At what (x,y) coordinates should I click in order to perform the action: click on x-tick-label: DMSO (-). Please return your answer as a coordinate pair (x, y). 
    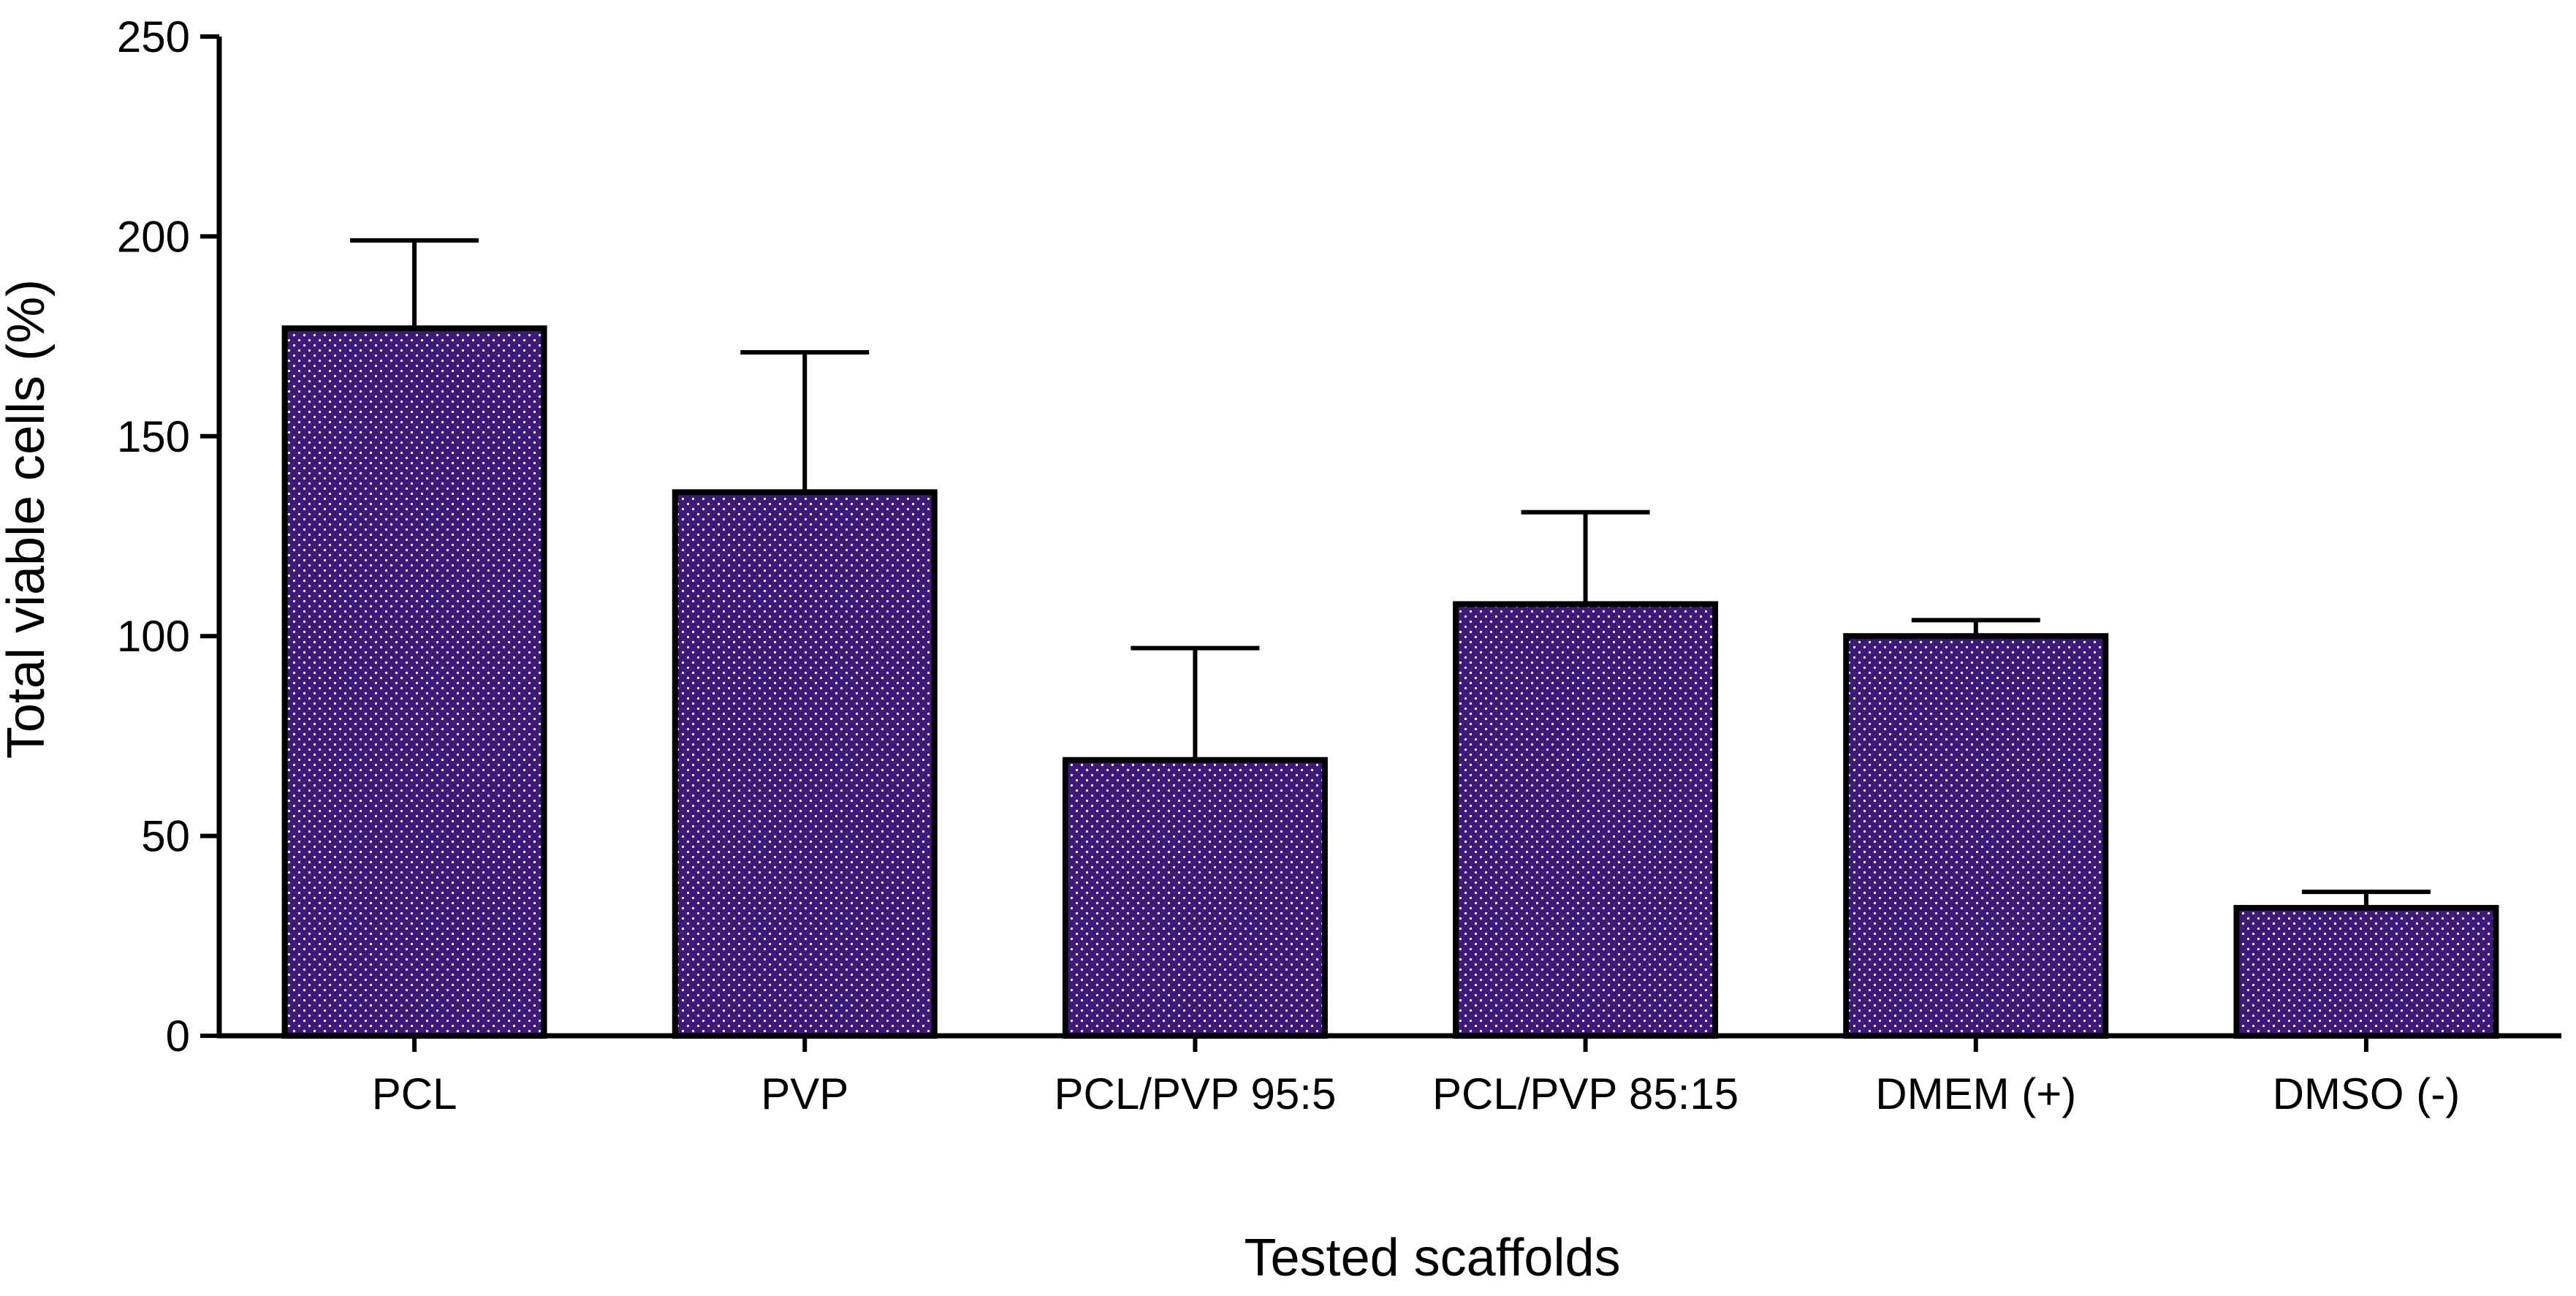
    Looking at the image, I should click on (2367, 1093).